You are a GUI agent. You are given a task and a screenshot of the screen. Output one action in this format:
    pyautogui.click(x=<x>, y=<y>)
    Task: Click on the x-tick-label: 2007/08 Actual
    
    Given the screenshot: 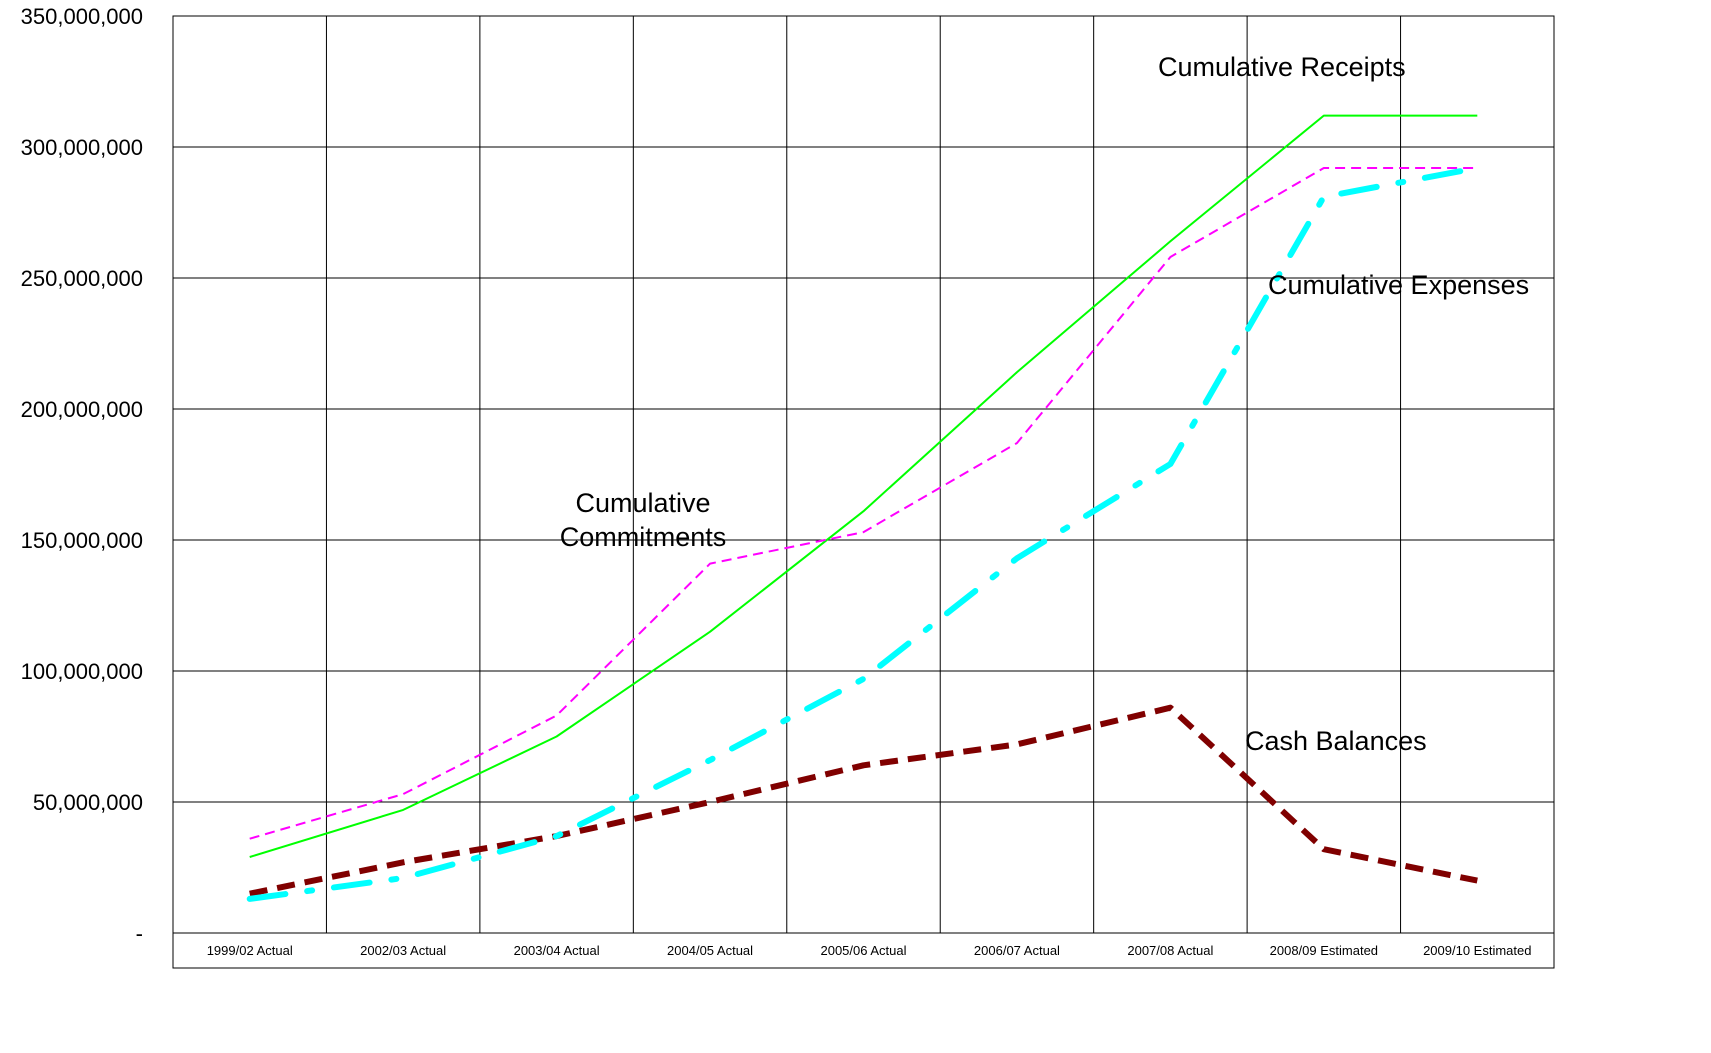 What is the action you would take?
    pyautogui.click(x=1170, y=950)
    